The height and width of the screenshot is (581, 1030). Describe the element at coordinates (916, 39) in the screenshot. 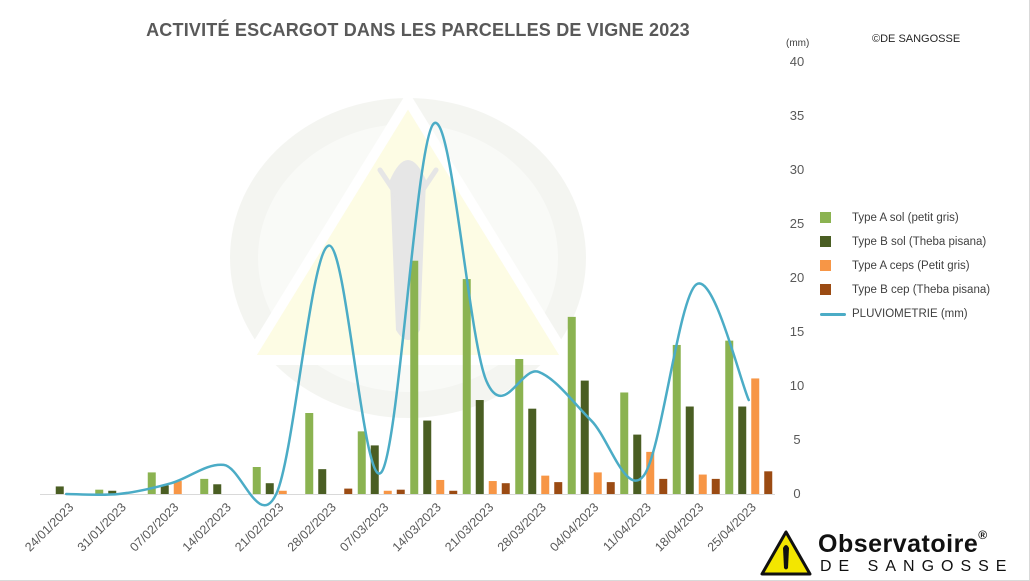

I see `copyright-text: ©DE SANGOSSE` at that location.